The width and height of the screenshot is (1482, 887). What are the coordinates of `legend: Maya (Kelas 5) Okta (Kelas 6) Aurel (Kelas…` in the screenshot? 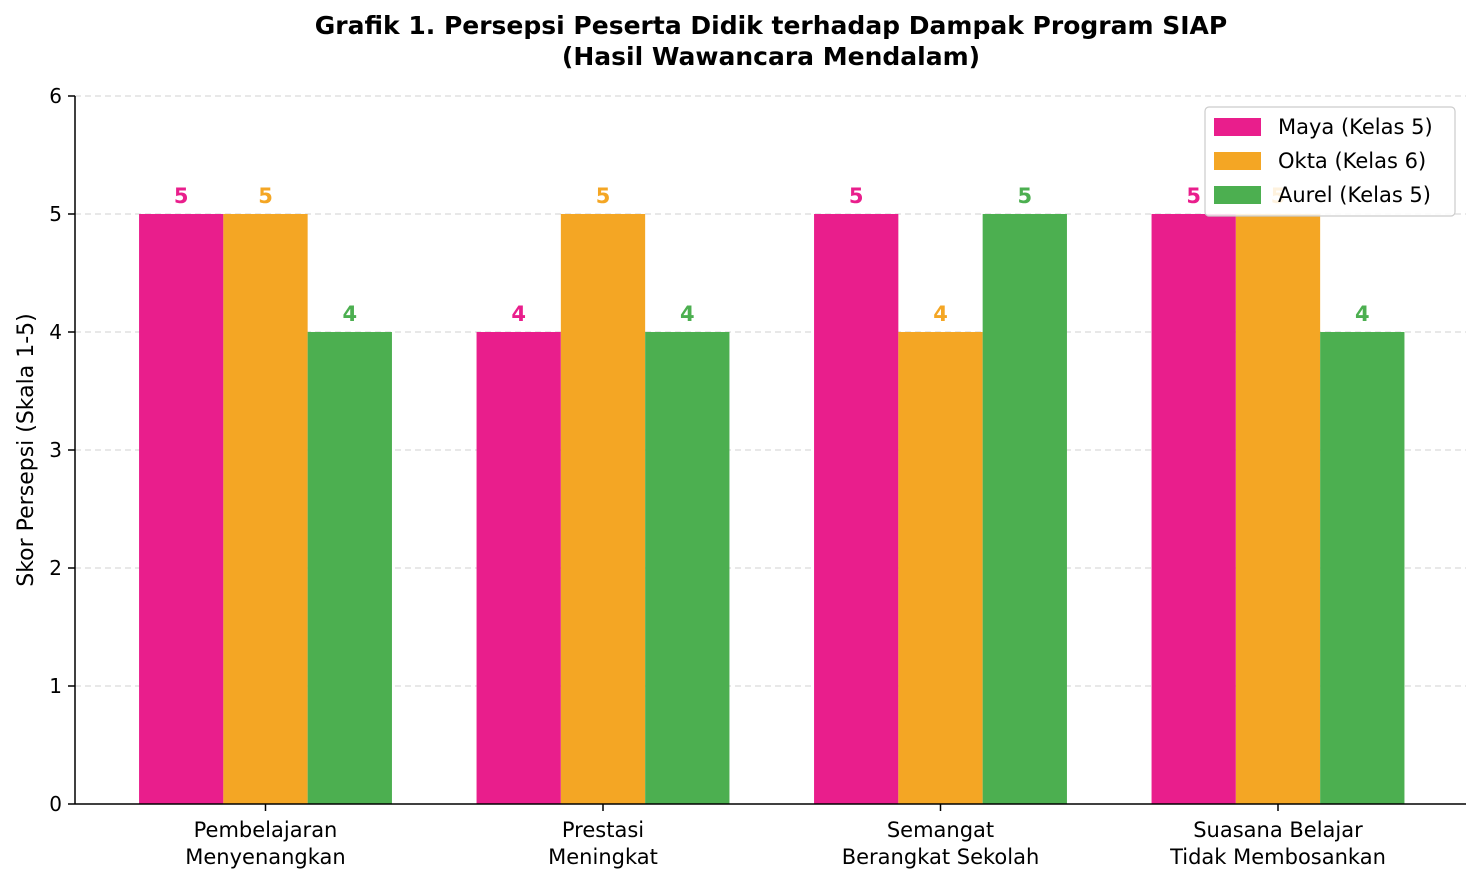 It's located at (1330, 161).